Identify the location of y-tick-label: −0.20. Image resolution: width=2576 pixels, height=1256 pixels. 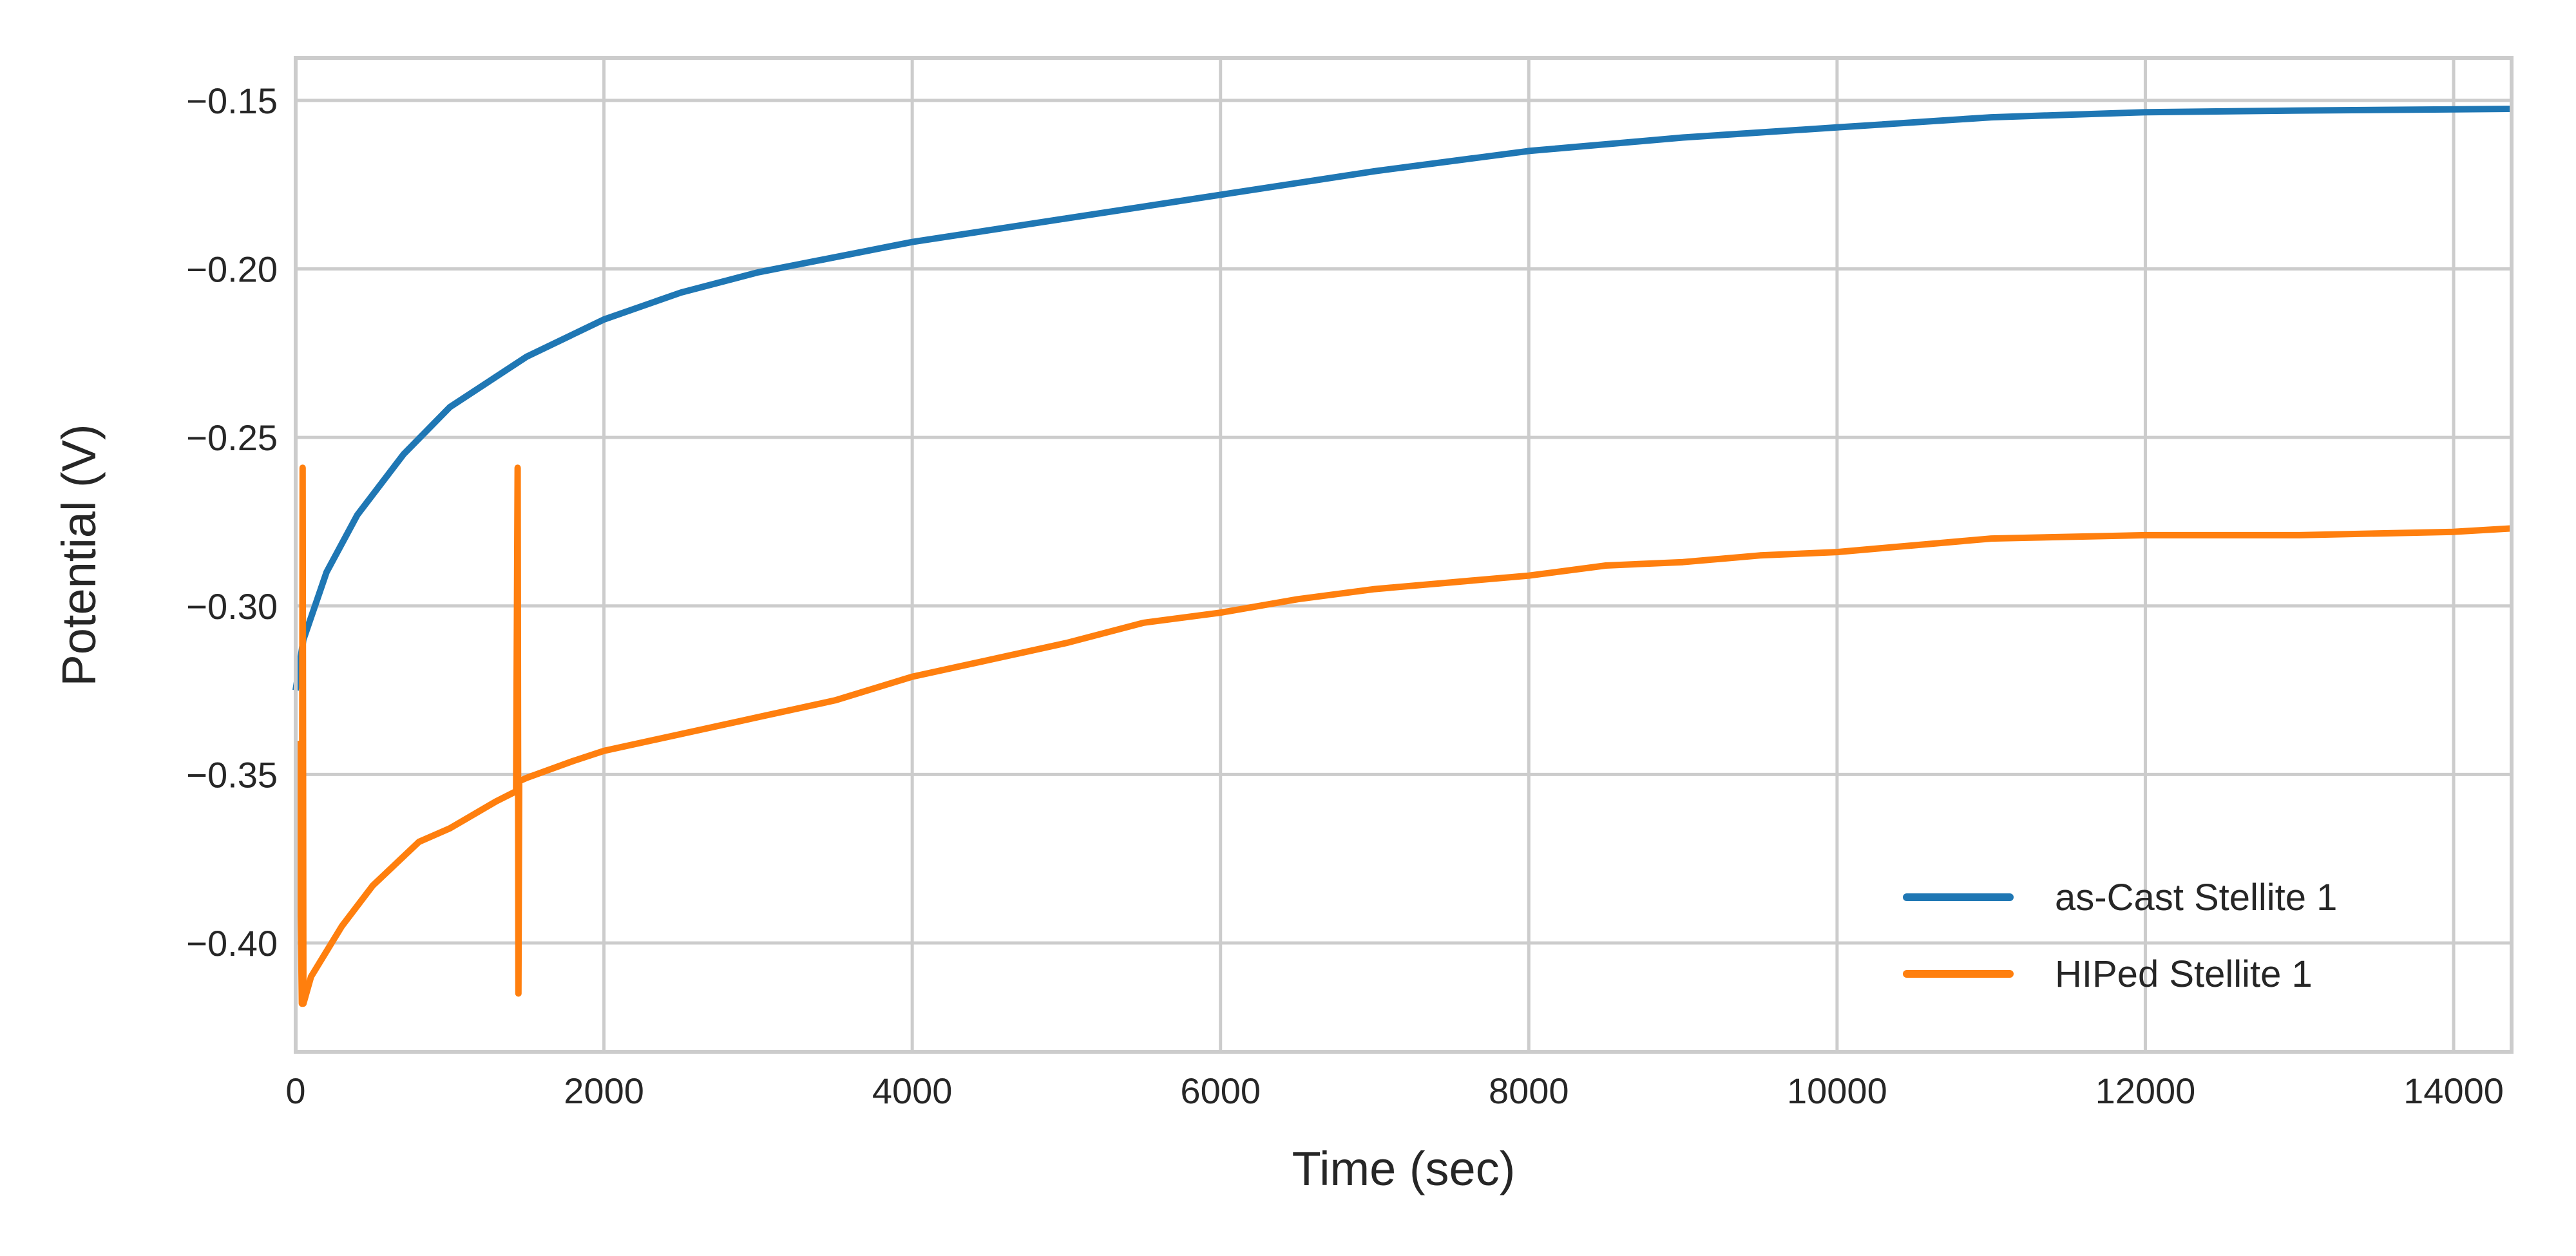
(232, 269).